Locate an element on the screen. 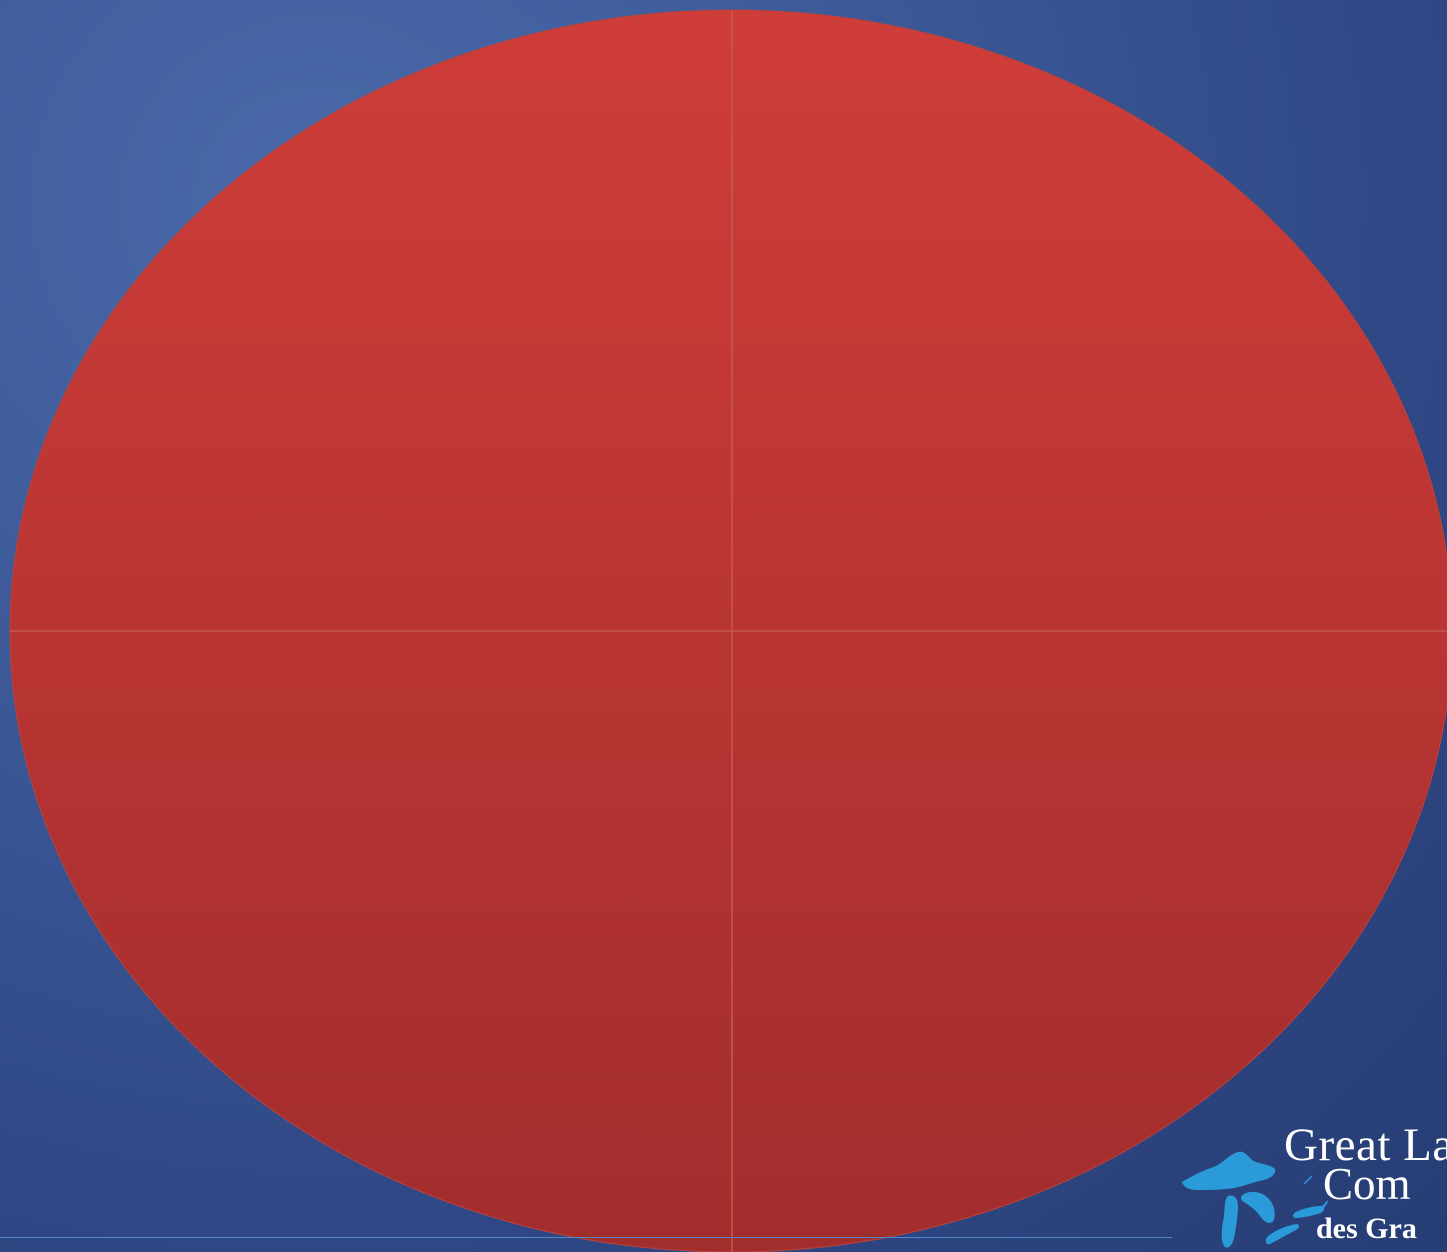 The image size is (1447, 1252). logo-line-3: des Gra is located at coordinates (1366, 1228).